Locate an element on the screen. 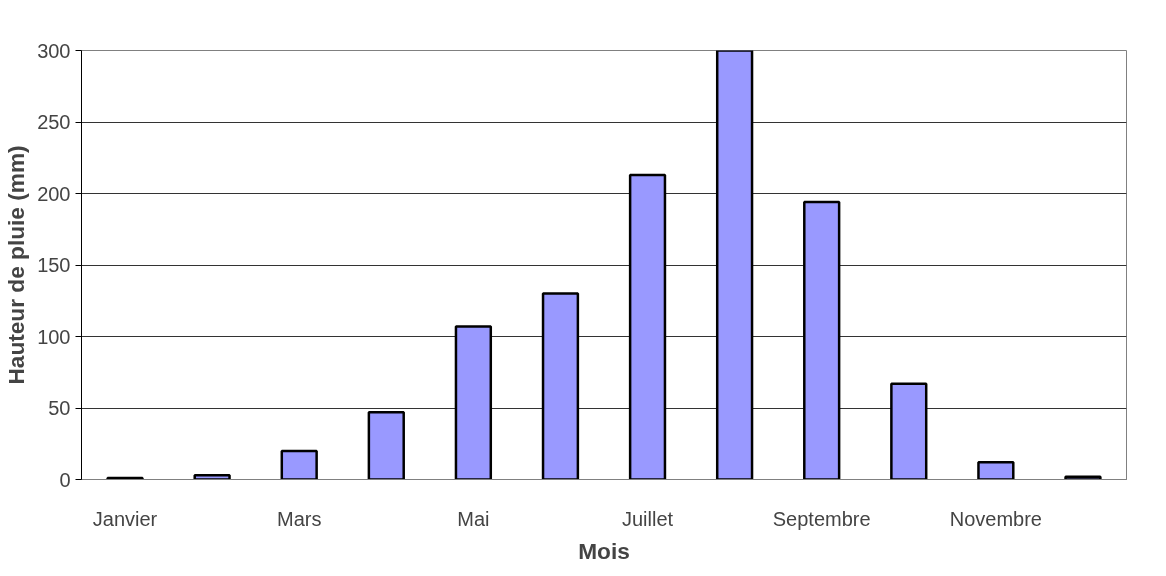 The height and width of the screenshot is (576, 1166). y-tick-label: 250 is located at coordinates (54, 122).